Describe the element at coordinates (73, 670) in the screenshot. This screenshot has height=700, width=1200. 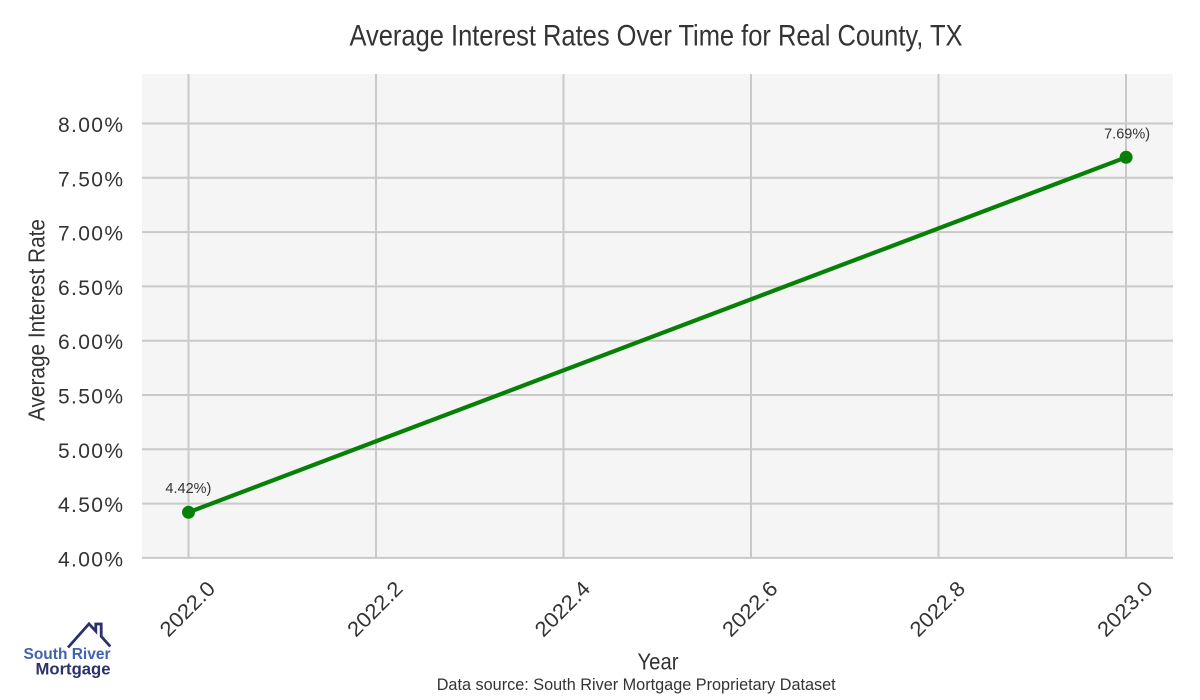
I see `svg-text: Mortgage` at that location.